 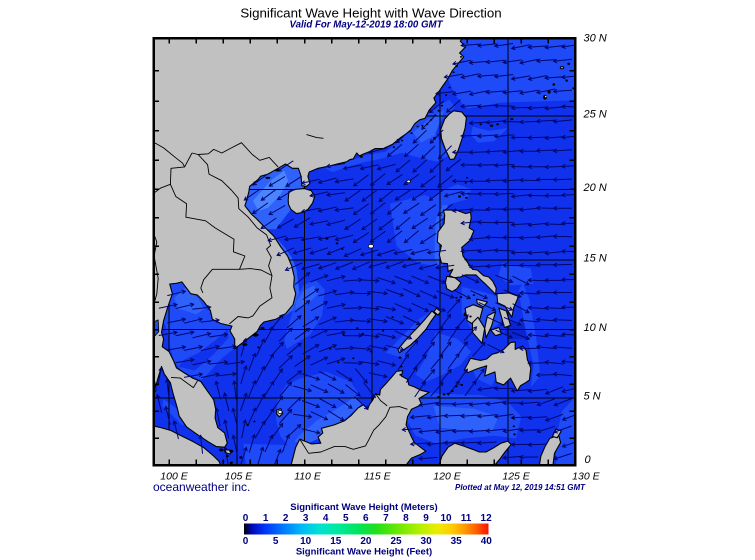 What do you see at coordinates (266, 518) in the screenshot?
I see `svg-text: 1` at bounding box center [266, 518].